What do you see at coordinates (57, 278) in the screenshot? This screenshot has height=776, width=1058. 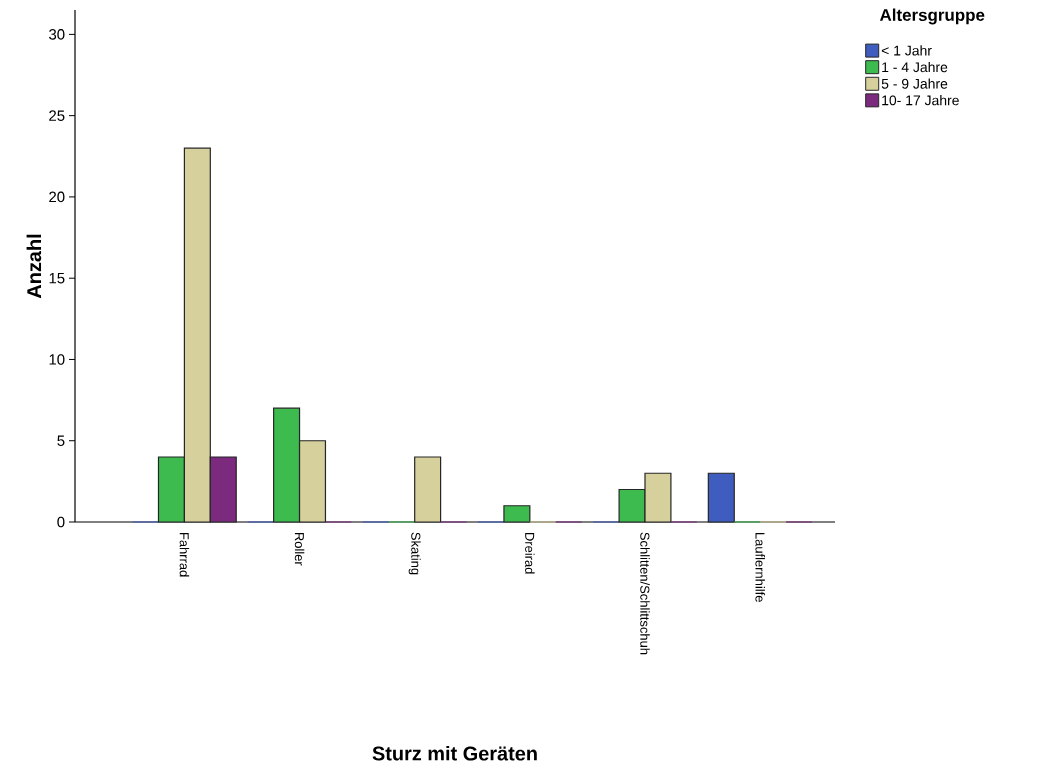 I see `y-tick-label: 15` at bounding box center [57, 278].